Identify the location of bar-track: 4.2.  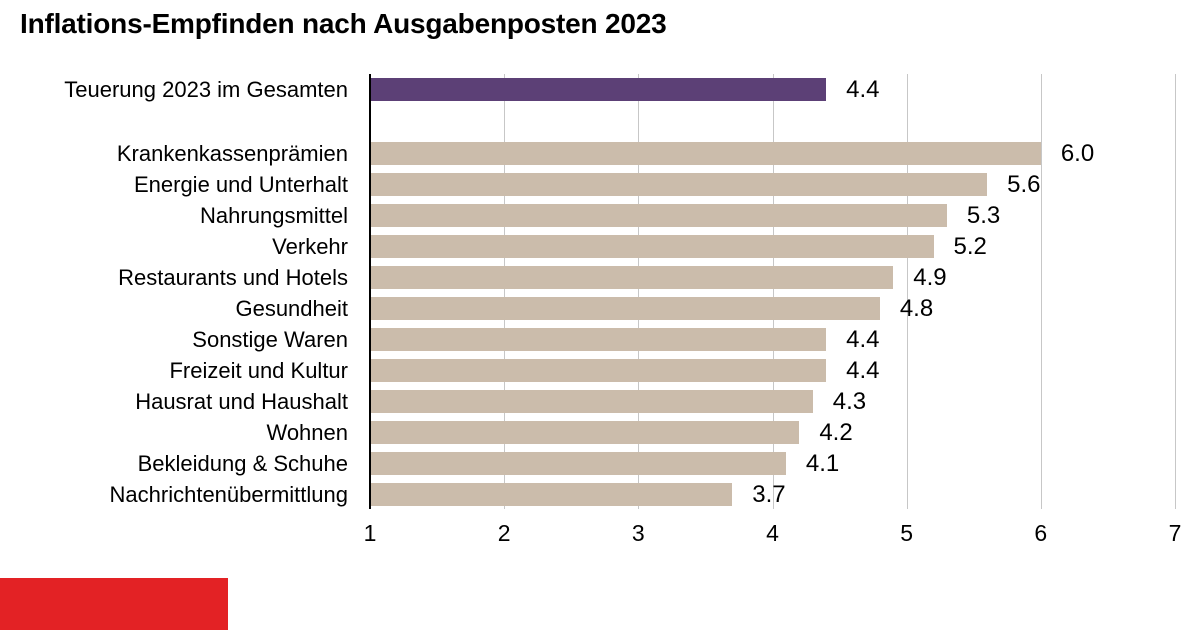
(772, 432).